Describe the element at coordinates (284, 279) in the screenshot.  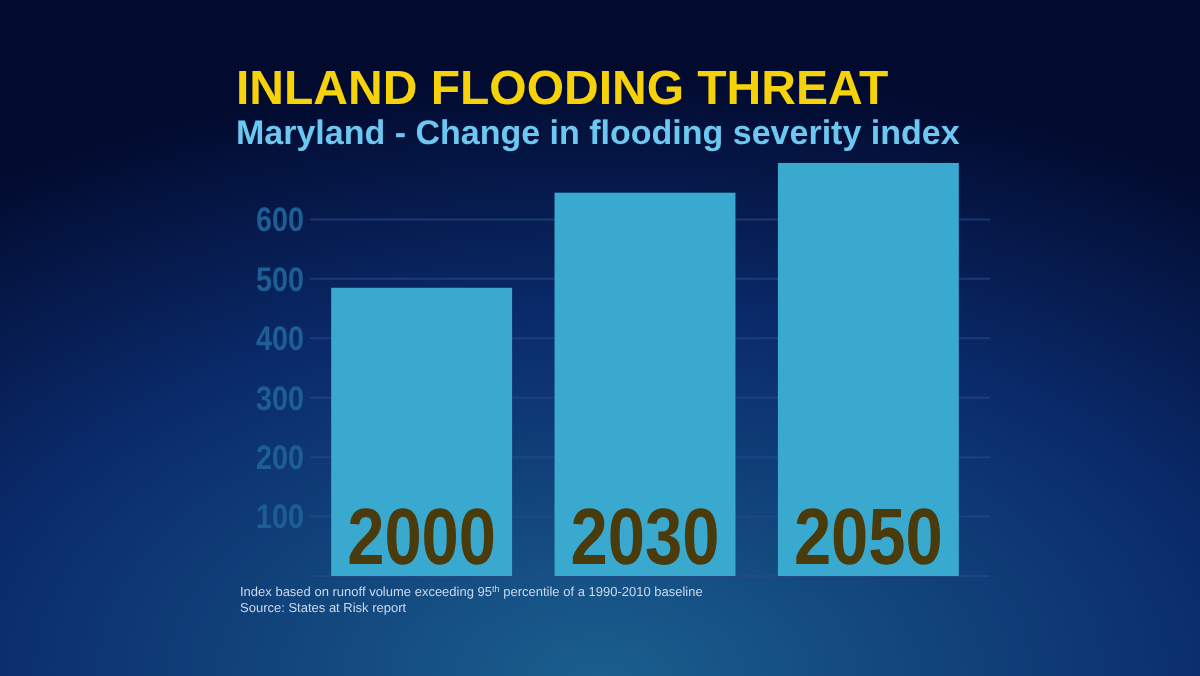
I see `y-tick-label: 500` at that location.